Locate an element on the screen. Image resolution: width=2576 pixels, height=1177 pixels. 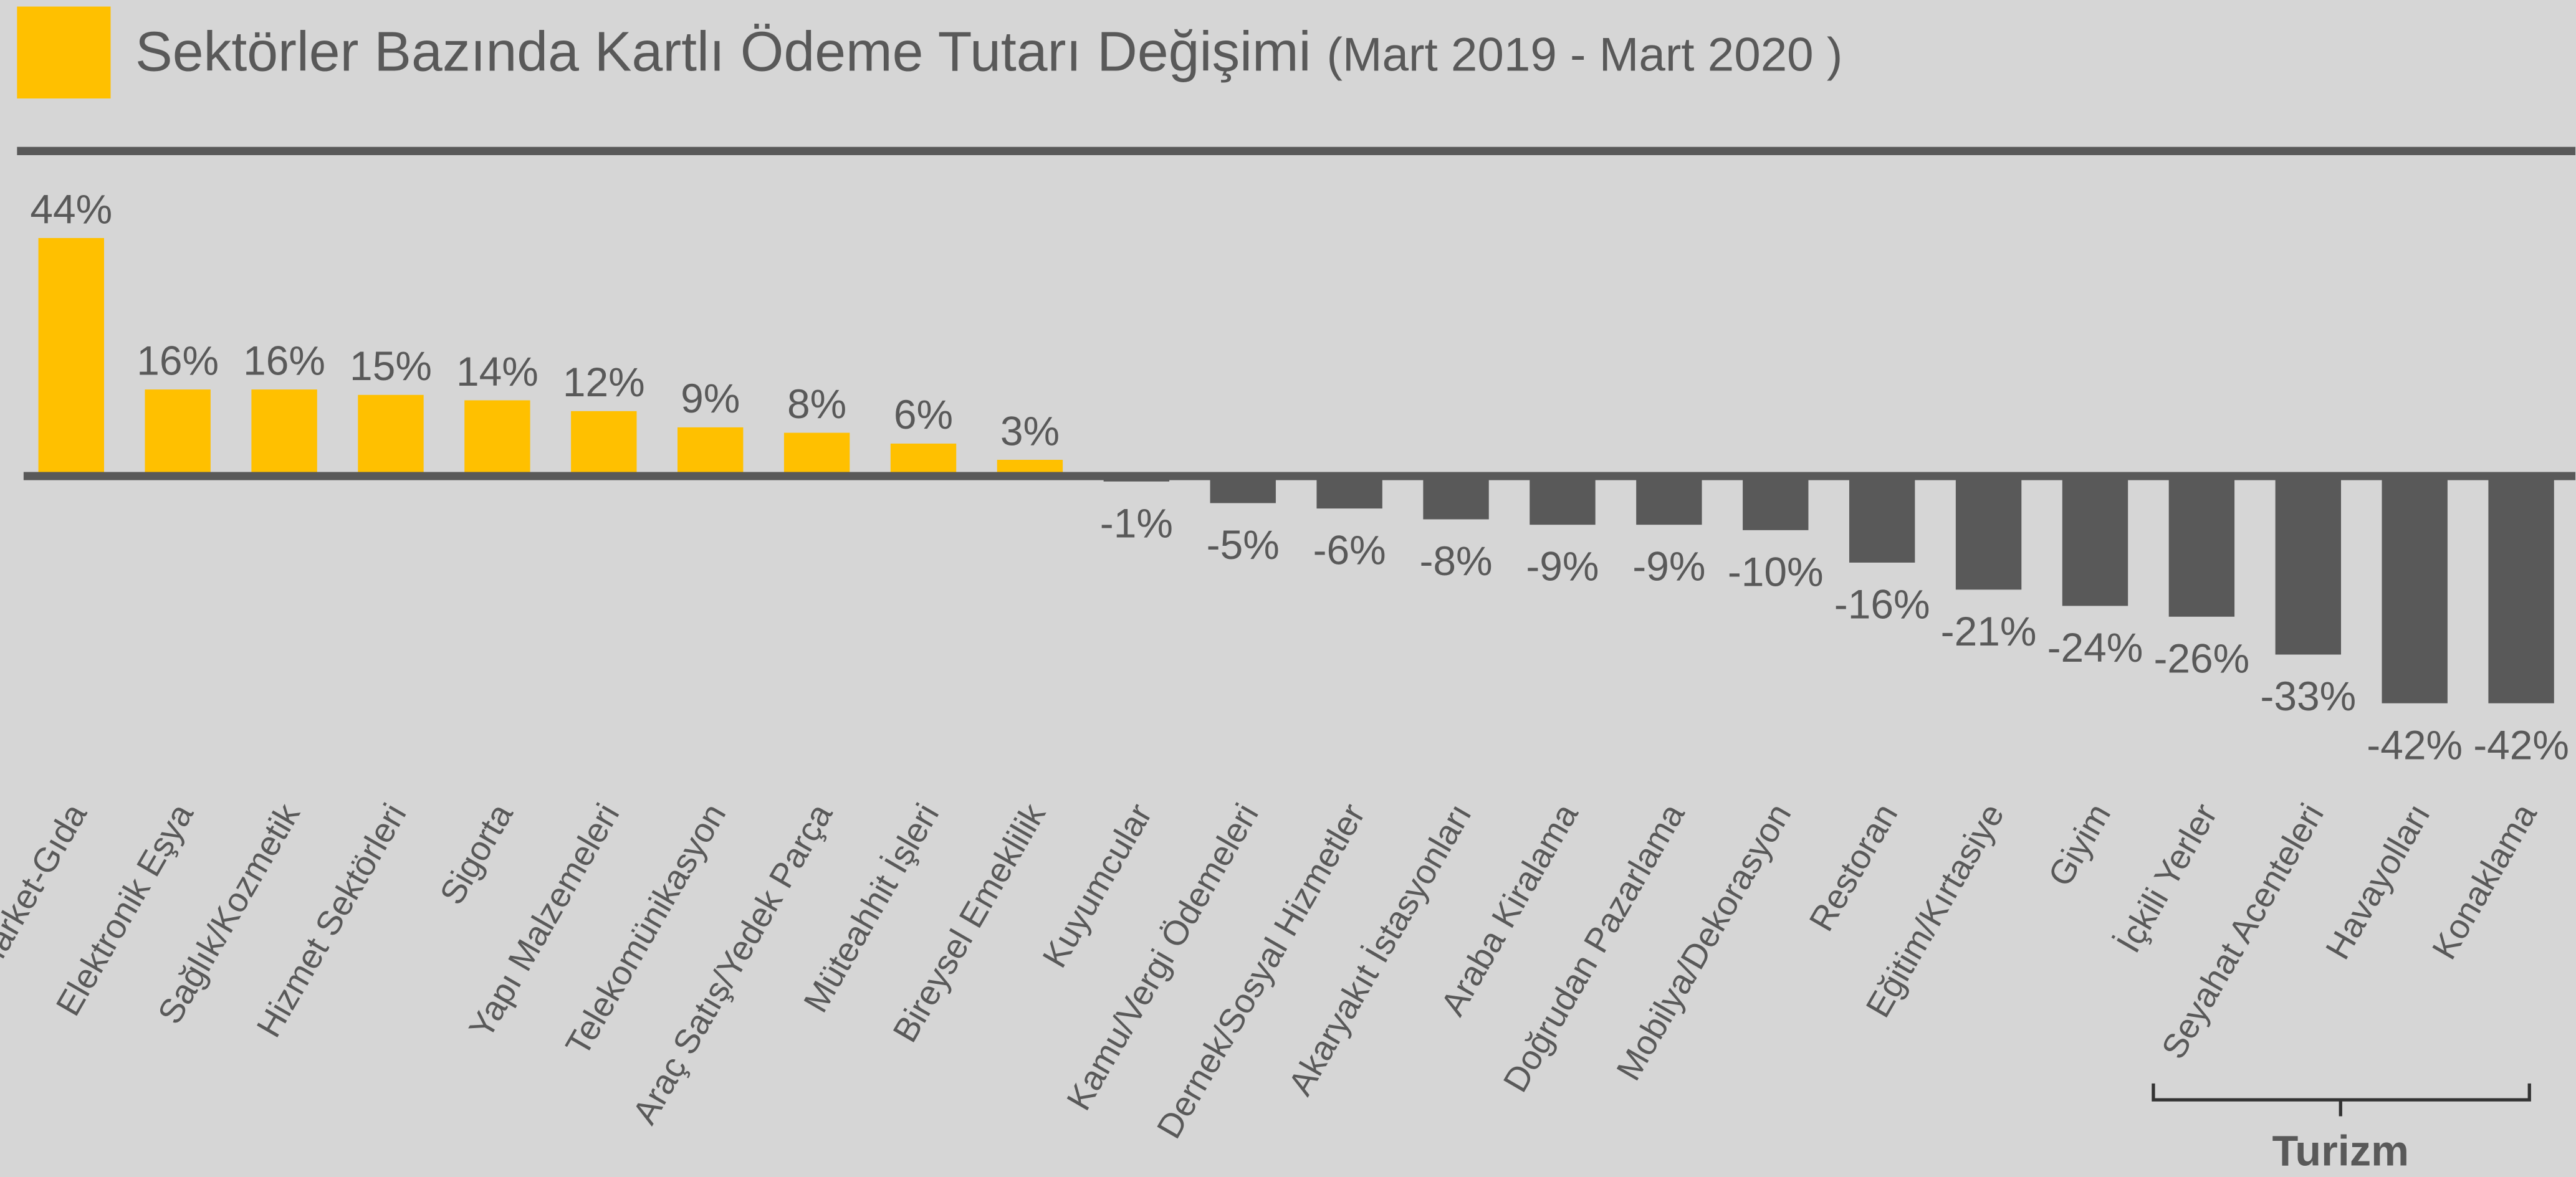
data-label: 9% is located at coordinates (710, 398).